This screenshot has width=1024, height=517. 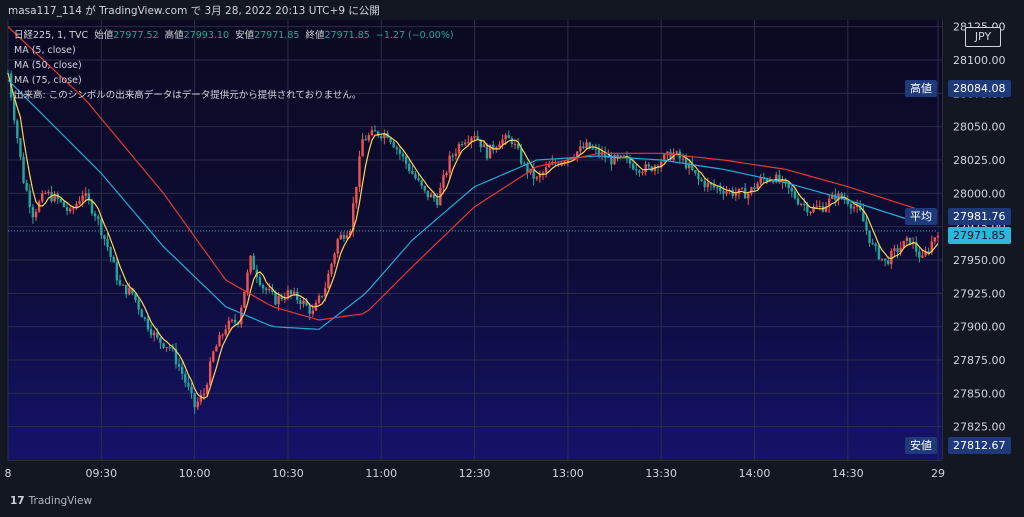 What do you see at coordinates (51, 501) in the screenshot?
I see `tradingview-logo: 17 TradingView` at bounding box center [51, 501].